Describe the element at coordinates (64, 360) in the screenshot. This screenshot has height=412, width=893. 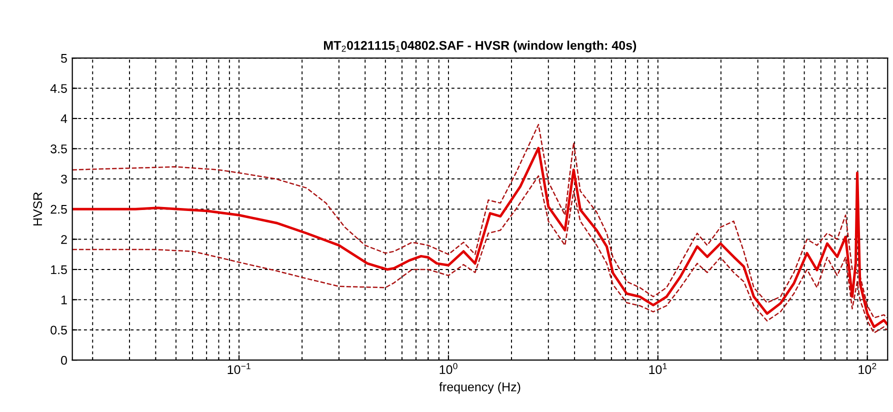
I see `y-tick-label: 0` at that location.